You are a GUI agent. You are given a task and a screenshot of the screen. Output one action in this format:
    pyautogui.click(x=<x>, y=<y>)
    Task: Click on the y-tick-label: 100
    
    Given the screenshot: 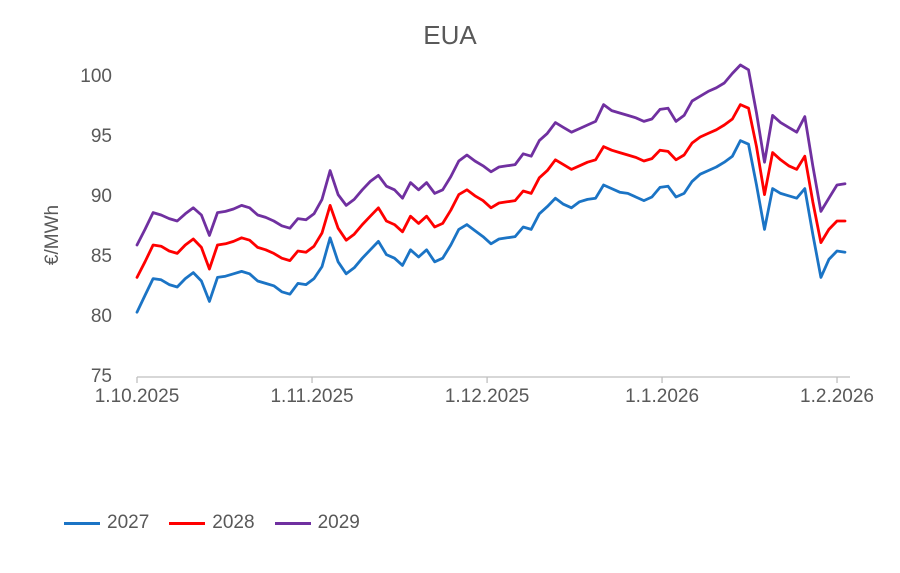 What is the action you would take?
    pyautogui.click(x=96, y=76)
    